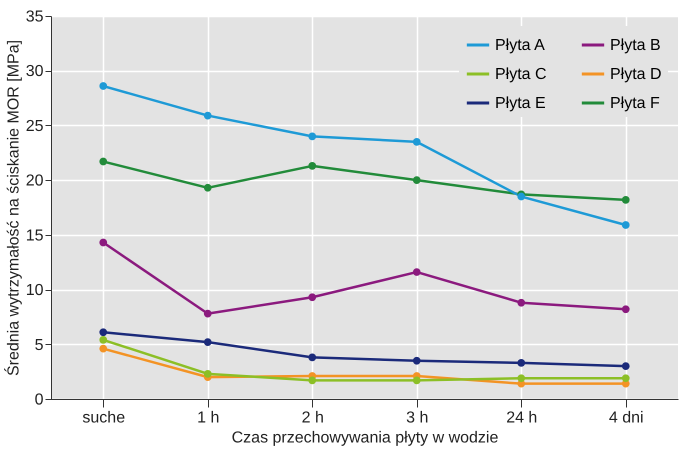 This screenshot has height=456, width=700. I want to click on y-tick-label: 30, so click(35, 71).